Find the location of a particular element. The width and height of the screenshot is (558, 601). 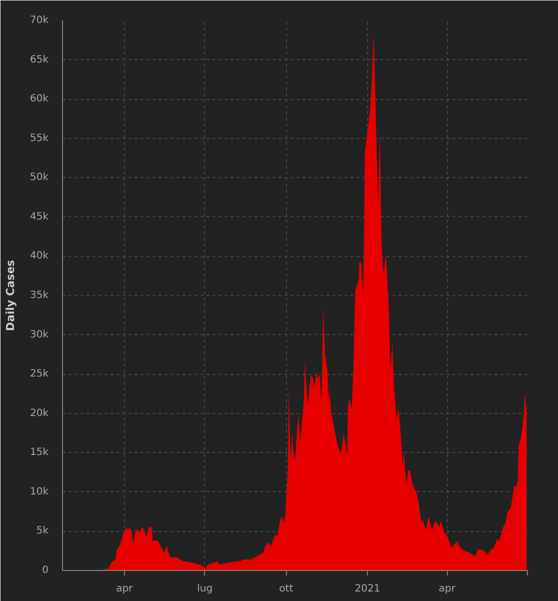

y-tick-label: 10k is located at coordinates (39, 492).